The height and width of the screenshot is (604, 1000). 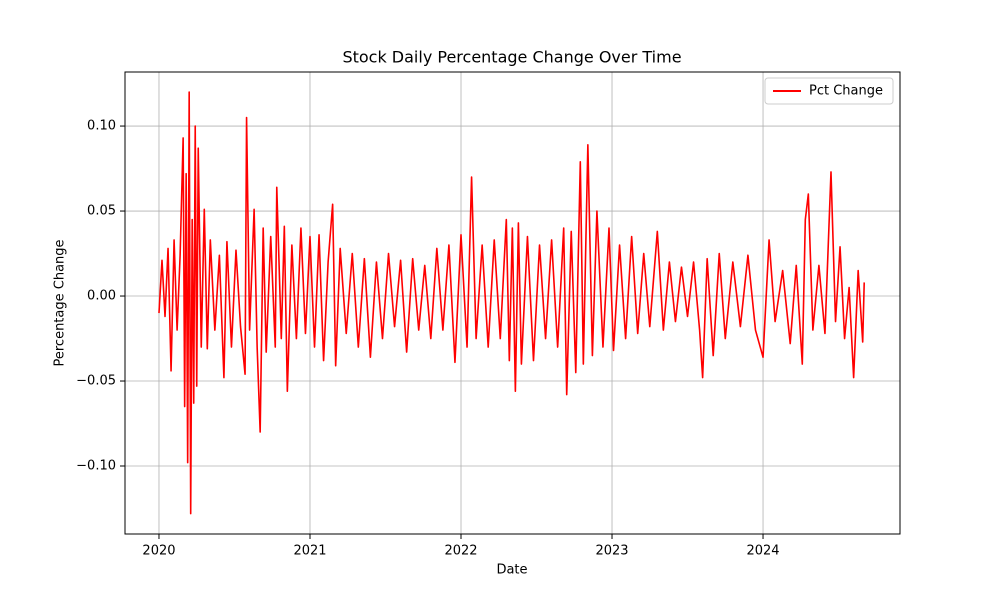 I want to click on x-tick-label: 2024, so click(x=762, y=551).